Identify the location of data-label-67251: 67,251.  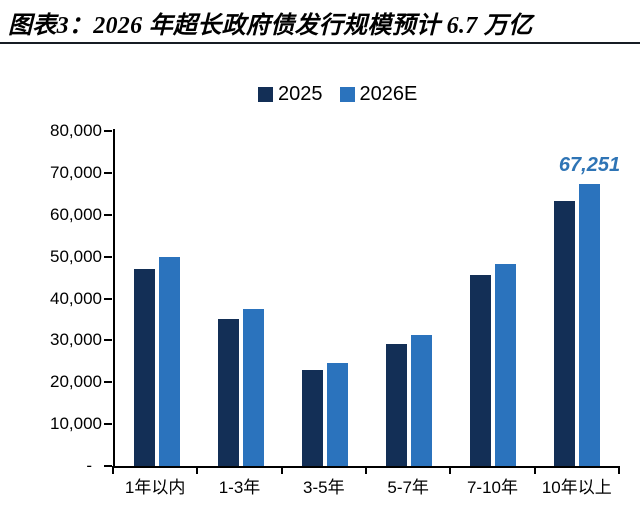
(589, 165).